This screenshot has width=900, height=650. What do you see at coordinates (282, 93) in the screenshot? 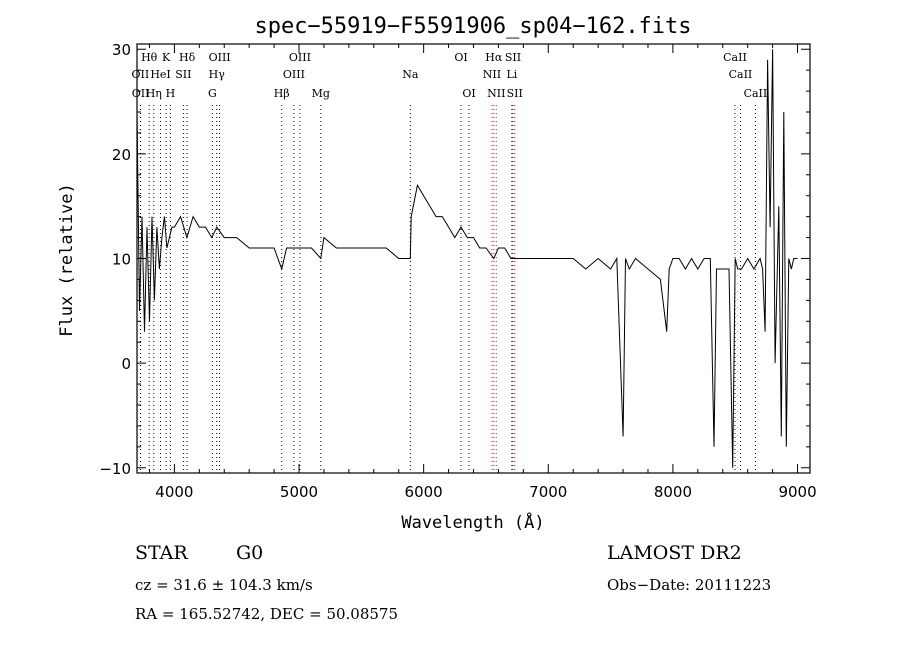
I see `marker-label-22: Hβ` at bounding box center [282, 93].